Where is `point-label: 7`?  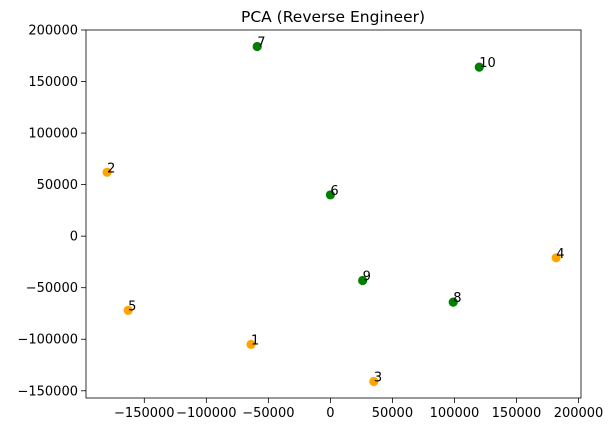
point-label: 7 is located at coordinates (261, 42).